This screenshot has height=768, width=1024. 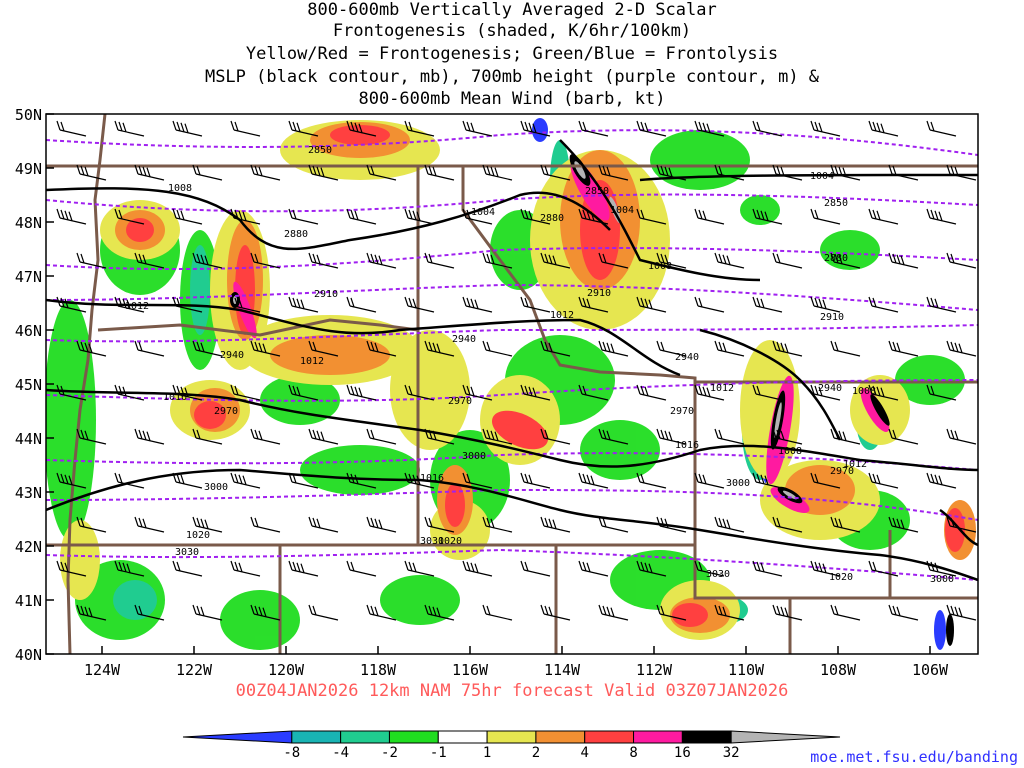 I want to click on lat-label: 50N, so click(x=28, y=115).